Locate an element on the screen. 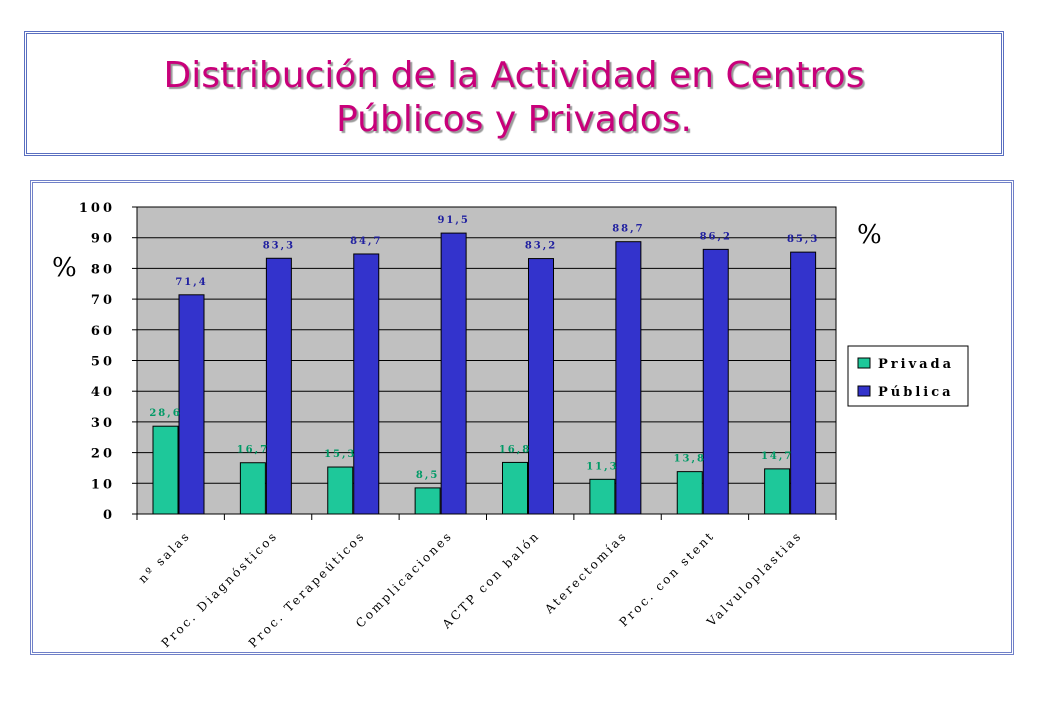  title-line-1: Distribución de la Actividad en Centros is located at coordinates (514, 75).